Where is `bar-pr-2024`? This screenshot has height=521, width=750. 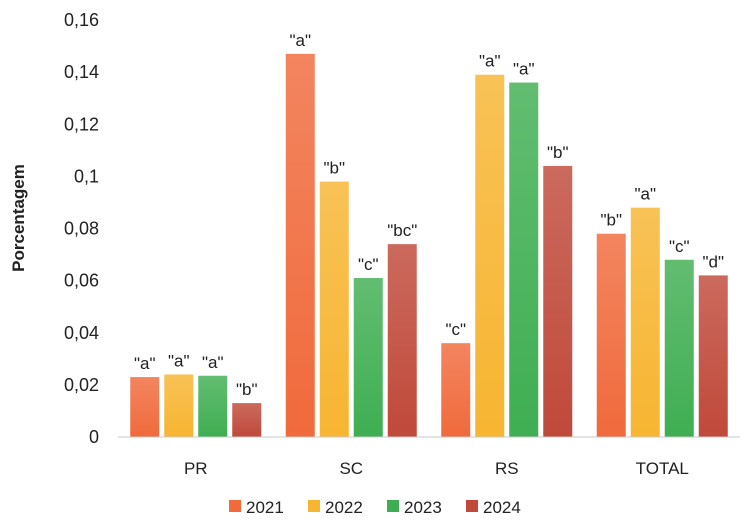 bar-pr-2024 is located at coordinates (247, 420).